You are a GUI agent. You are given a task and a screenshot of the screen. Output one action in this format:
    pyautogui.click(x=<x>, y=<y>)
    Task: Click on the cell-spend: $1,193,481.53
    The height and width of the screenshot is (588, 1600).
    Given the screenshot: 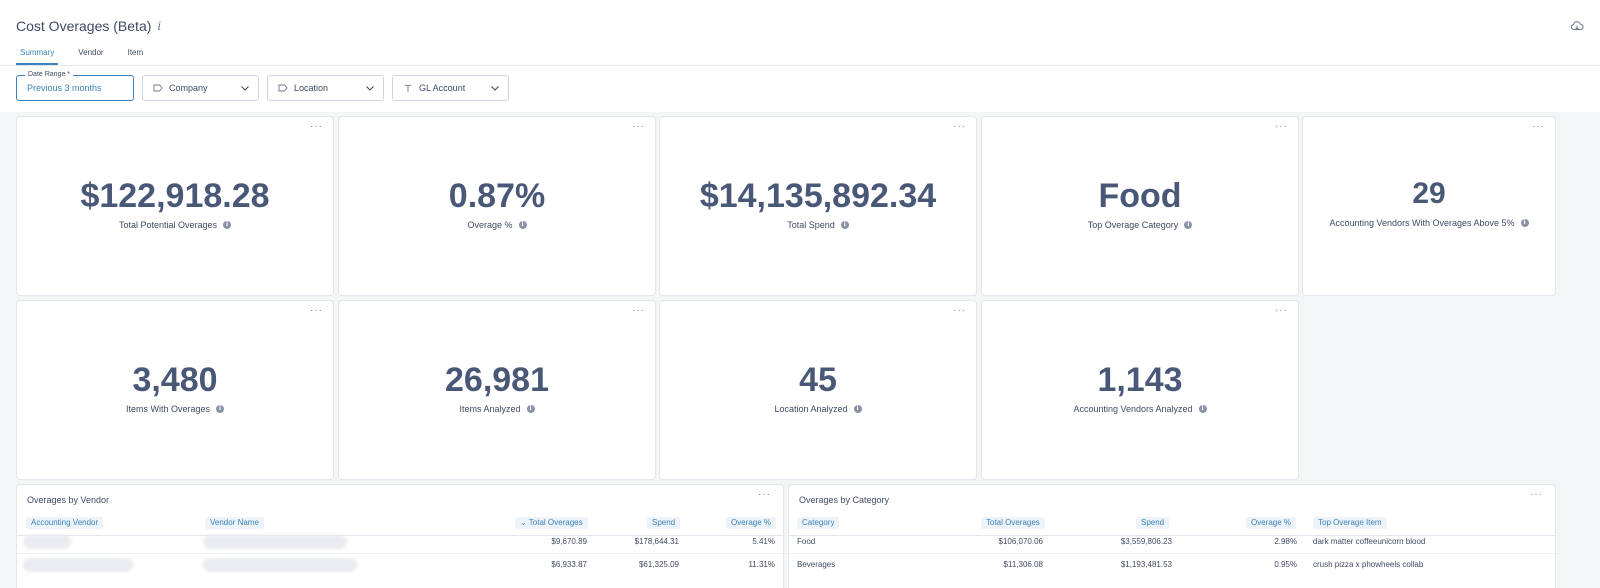 What is the action you would take?
    pyautogui.click(x=1146, y=564)
    